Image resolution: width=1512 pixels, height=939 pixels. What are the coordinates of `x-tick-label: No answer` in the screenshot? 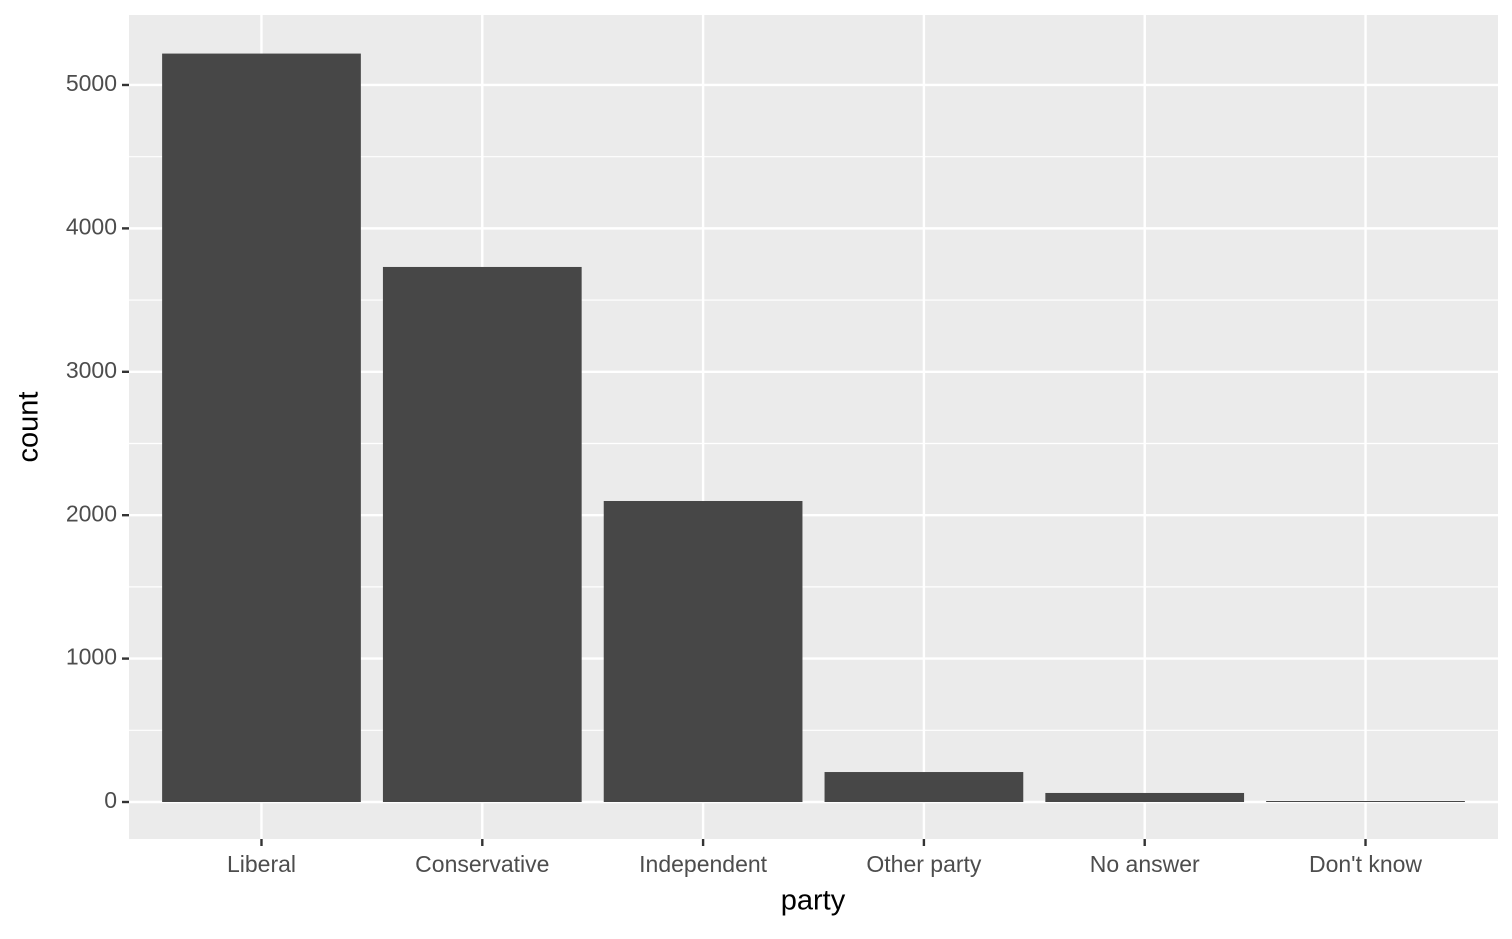 It's located at (1145, 864).